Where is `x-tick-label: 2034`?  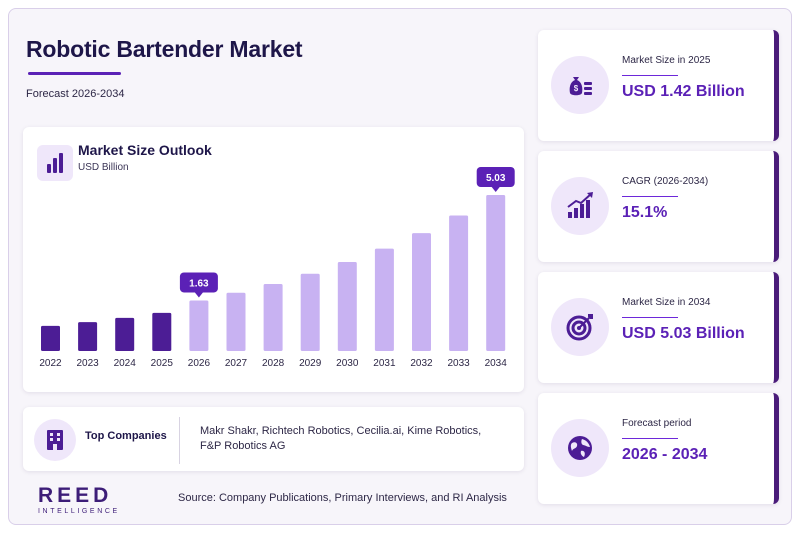 x-tick-label: 2034 is located at coordinates (496, 363).